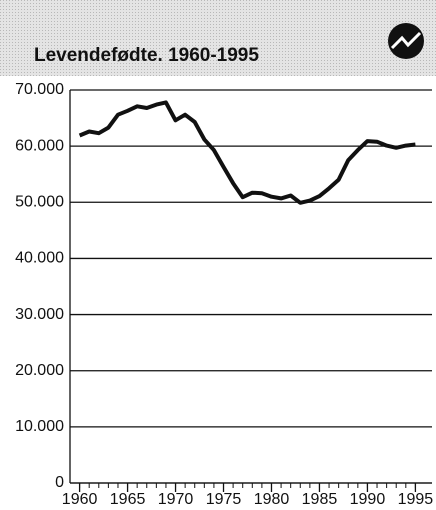  What do you see at coordinates (39, 370) in the screenshot?
I see `y-tick-label: 20.000` at bounding box center [39, 370].